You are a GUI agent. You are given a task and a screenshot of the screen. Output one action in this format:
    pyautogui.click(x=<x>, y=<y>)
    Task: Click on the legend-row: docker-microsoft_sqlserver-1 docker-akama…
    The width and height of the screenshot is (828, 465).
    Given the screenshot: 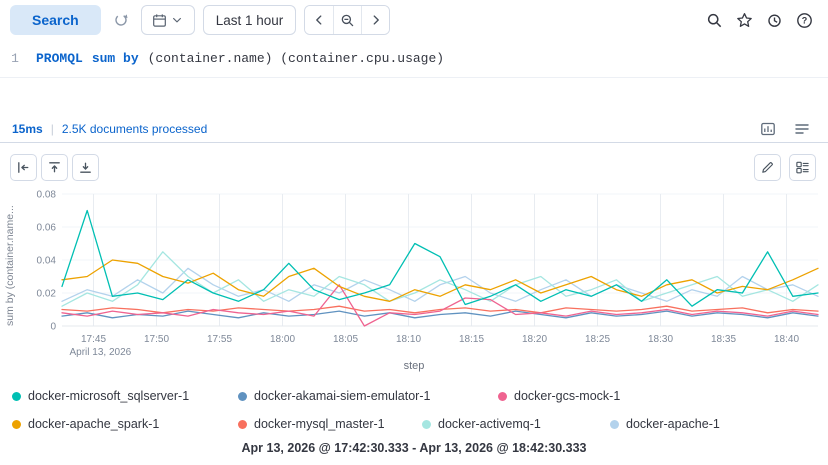 What is the action you would take?
    pyautogui.click(x=416, y=396)
    